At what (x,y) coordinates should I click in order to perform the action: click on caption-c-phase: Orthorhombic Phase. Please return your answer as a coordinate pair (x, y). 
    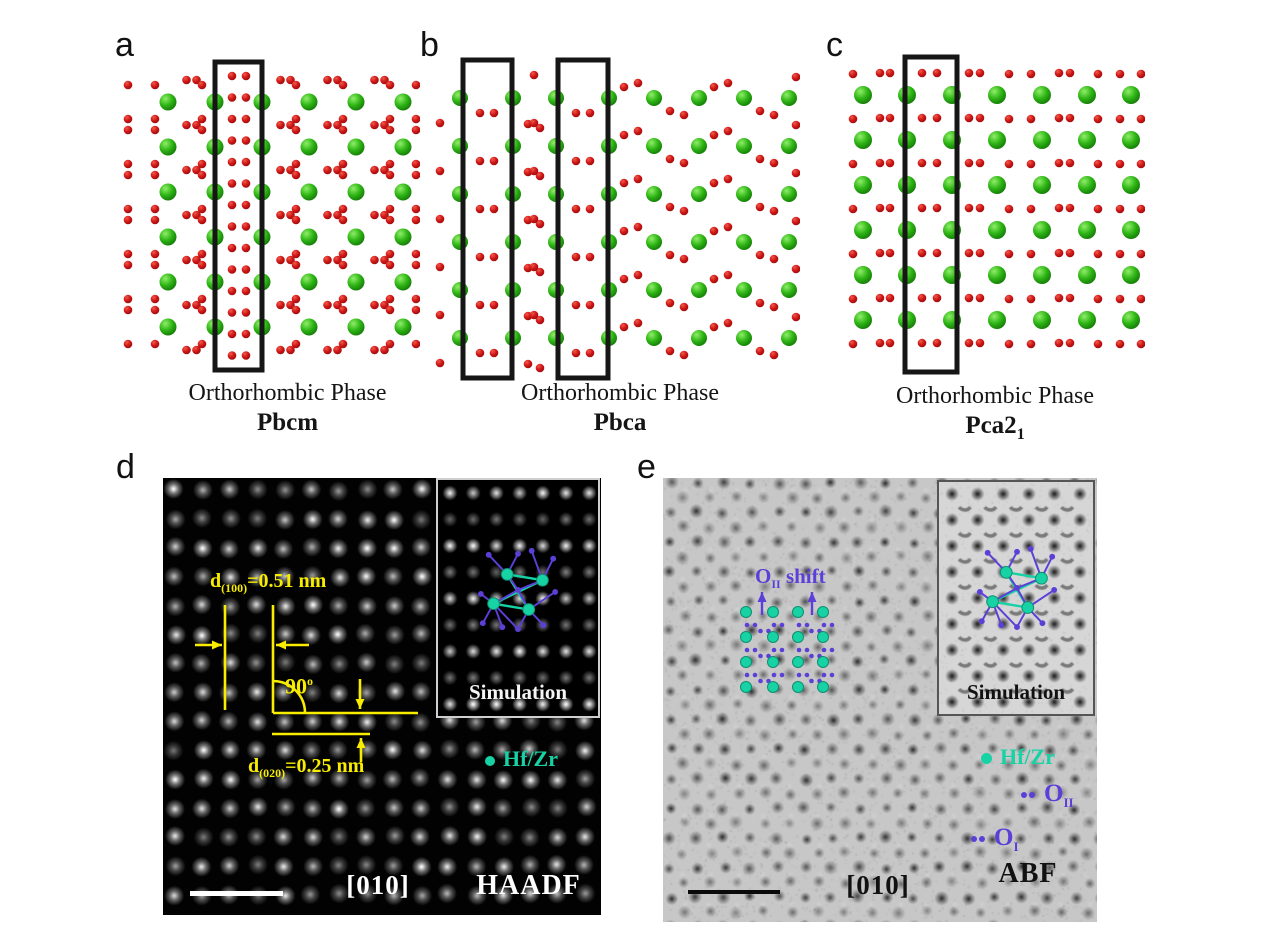
    Looking at the image, I should click on (995, 396).